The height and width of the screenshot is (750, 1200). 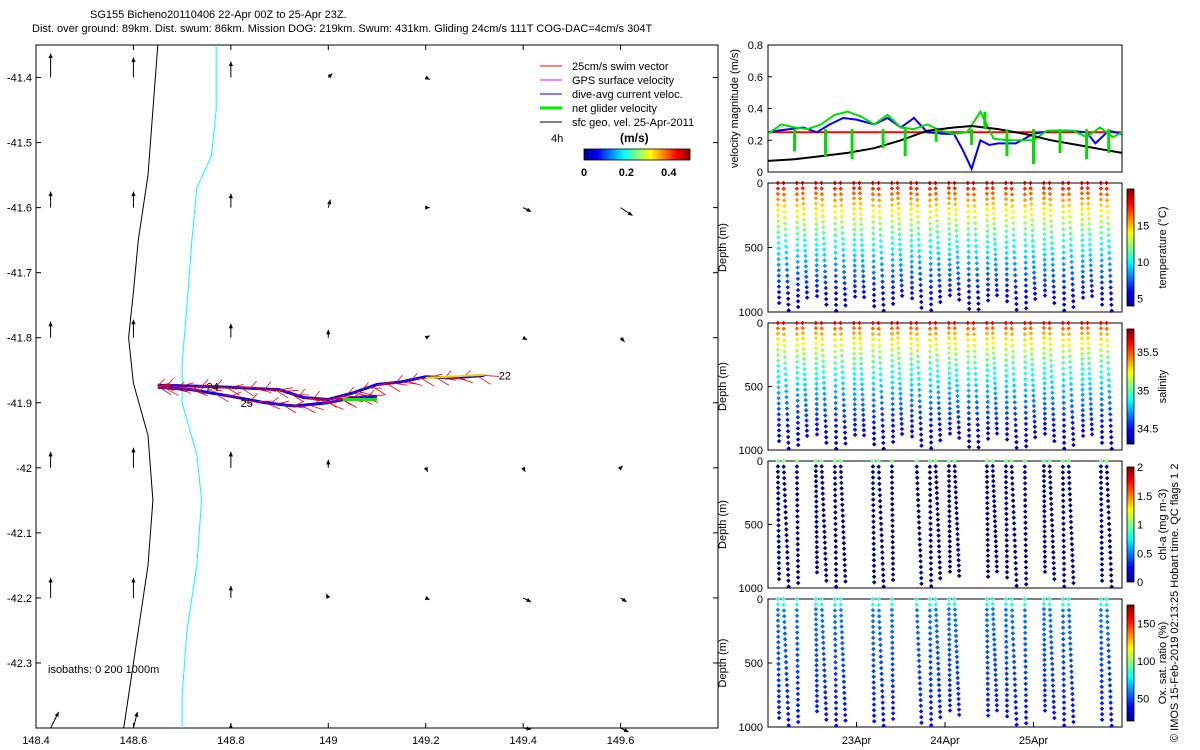 What do you see at coordinates (723, 386) in the screenshot?
I see `salinity-ylabel: Depth (m)` at bounding box center [723, 386].